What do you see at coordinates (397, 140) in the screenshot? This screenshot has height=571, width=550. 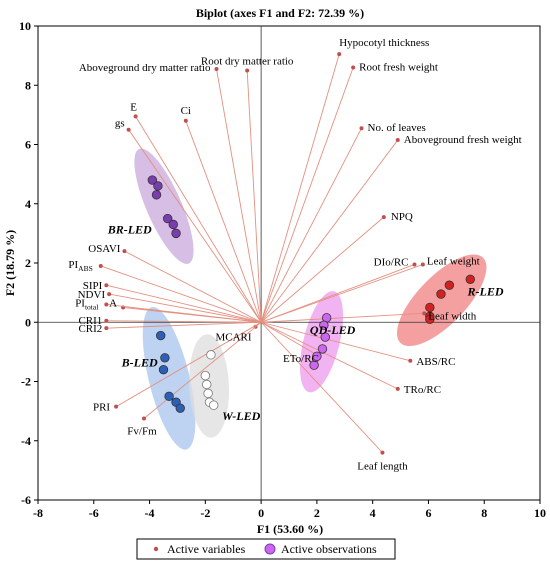 I see `vector-point-aboveground-fresh-weight` at bounding box center [397, 140].